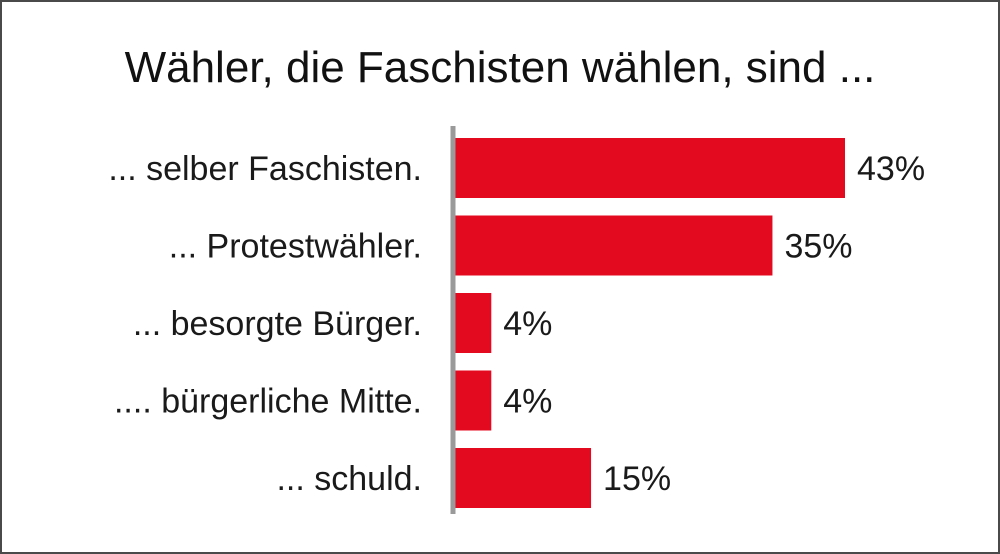 This screenshot has height=554, width=1000. Describe the element at coordinates (527, 402) in the screenshot. I see `value-label-4: 4%` at that location.